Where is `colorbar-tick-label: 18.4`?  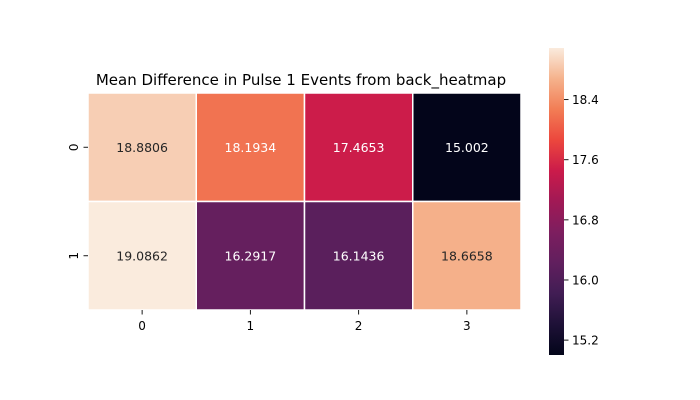
colorbar-tick-label: 18.4 is located at coordinates (585, 100).